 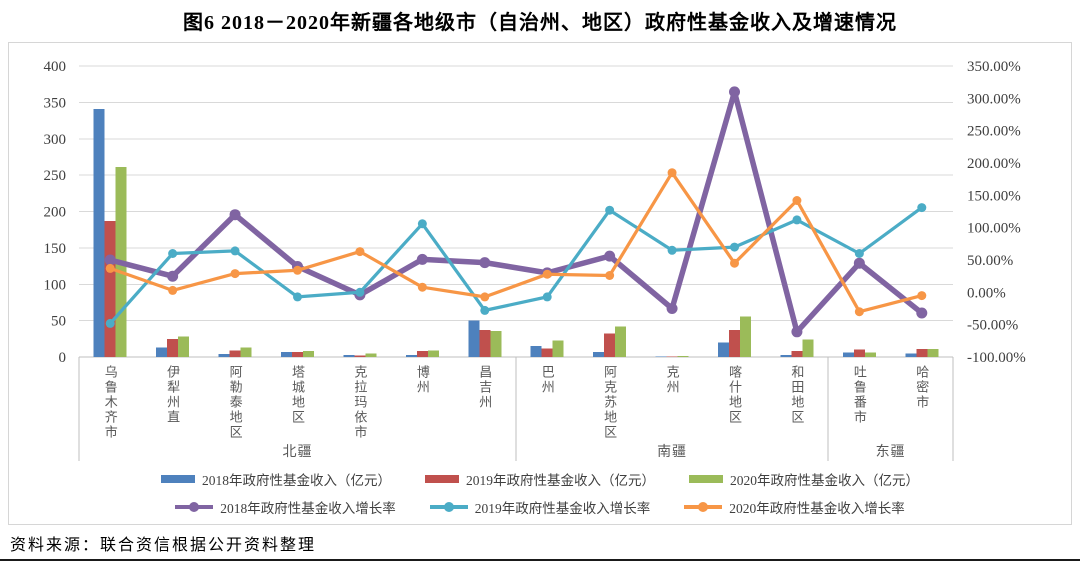 What do you see at coordinates (110, 402) in the screenshot?
I see `category-label-0: 乌鲁木齐市` at bounding box center [110, 402].